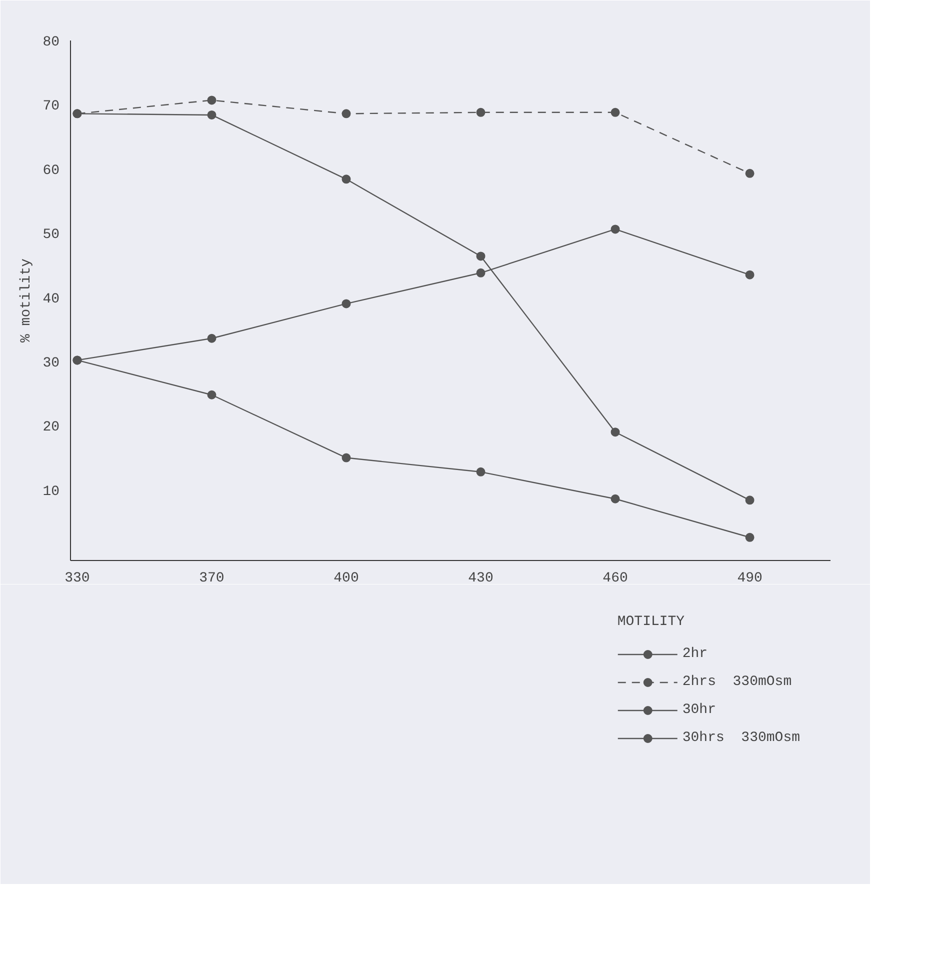 The width and height of the screenshot is (945, 973). What do you see at coordinates (51, 42) in the screenshot?
I see `y-tick-label: 80` at bounding box center [51, 42].